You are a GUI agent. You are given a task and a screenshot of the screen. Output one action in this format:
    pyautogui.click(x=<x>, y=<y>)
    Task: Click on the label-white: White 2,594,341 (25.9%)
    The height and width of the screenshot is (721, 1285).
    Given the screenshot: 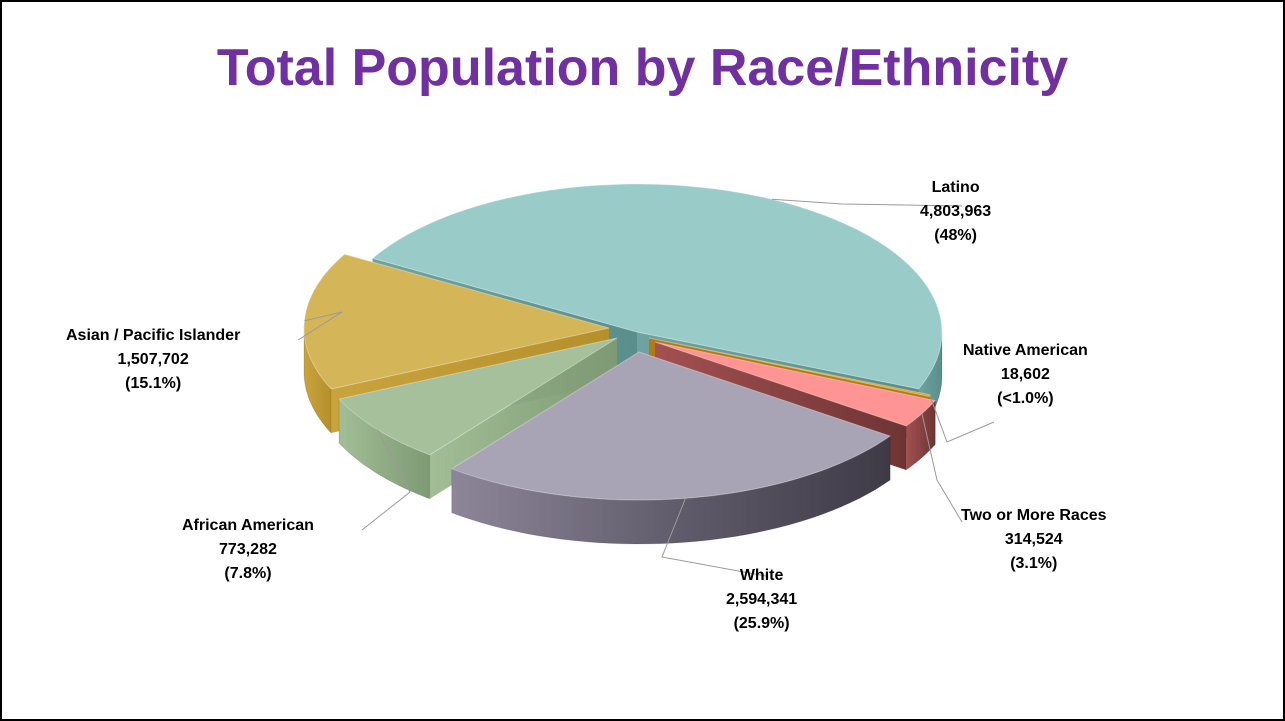 What is the action you would take?
    pyautogui.click(x=761, y=600)
    